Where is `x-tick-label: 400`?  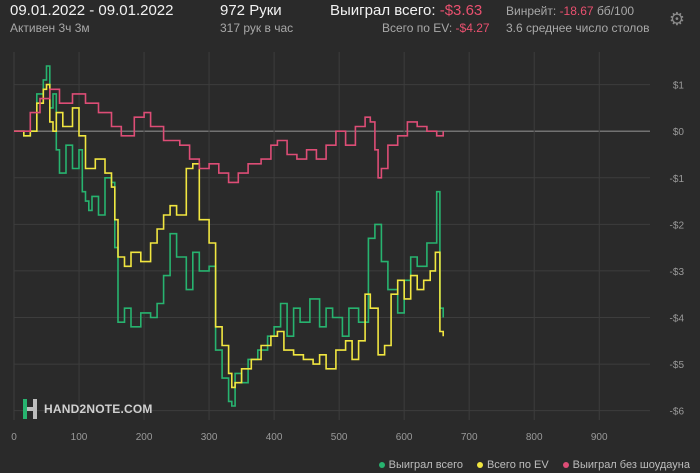 x-tick-label: 400 is located at coordinates (274, 437).